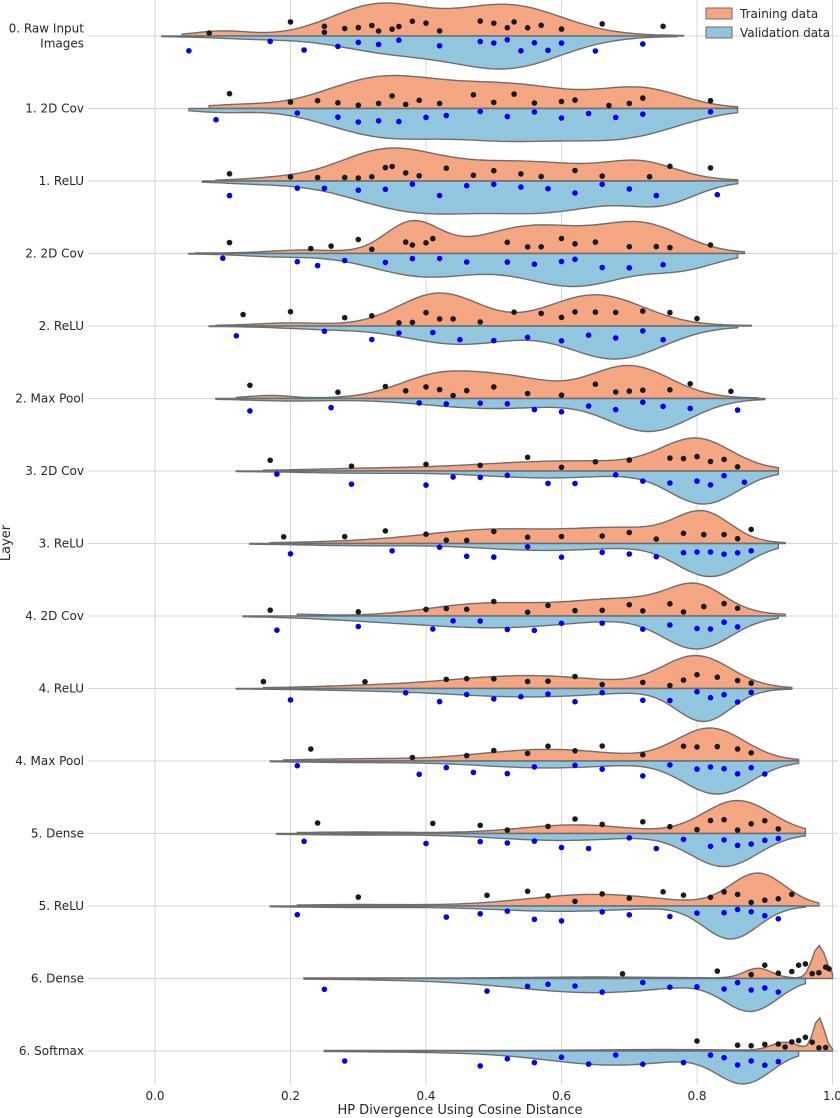  I want to click on y-tick-label: 5. Dense, so click(57, 834).